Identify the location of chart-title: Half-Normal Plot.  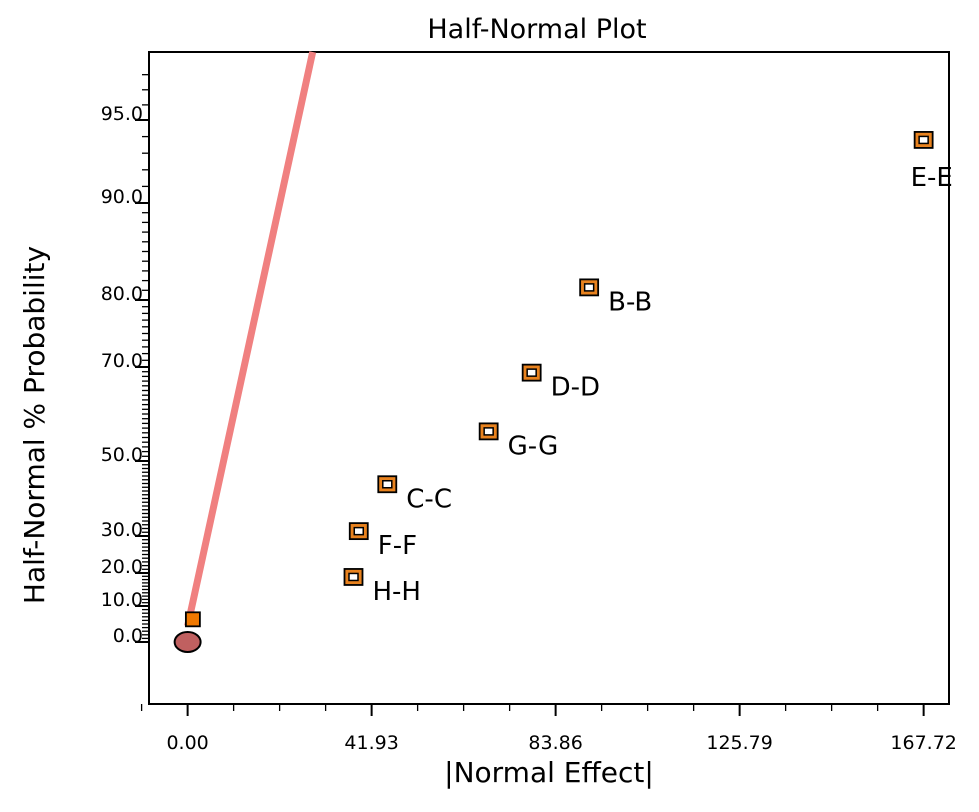
(536, 29).